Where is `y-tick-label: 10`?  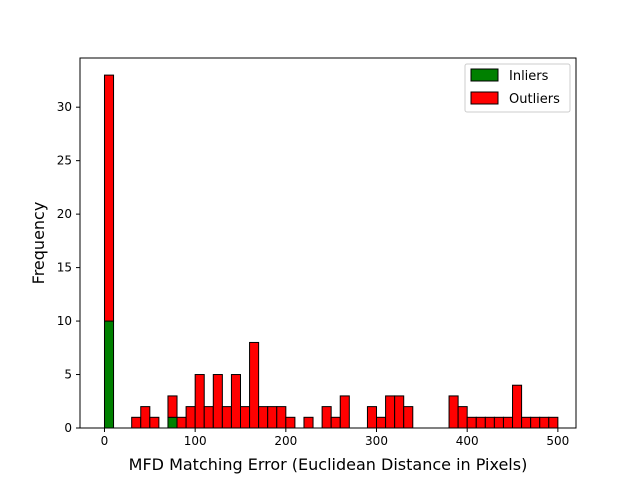 y-tick-label: 10 is located at coordinates (64, 321).